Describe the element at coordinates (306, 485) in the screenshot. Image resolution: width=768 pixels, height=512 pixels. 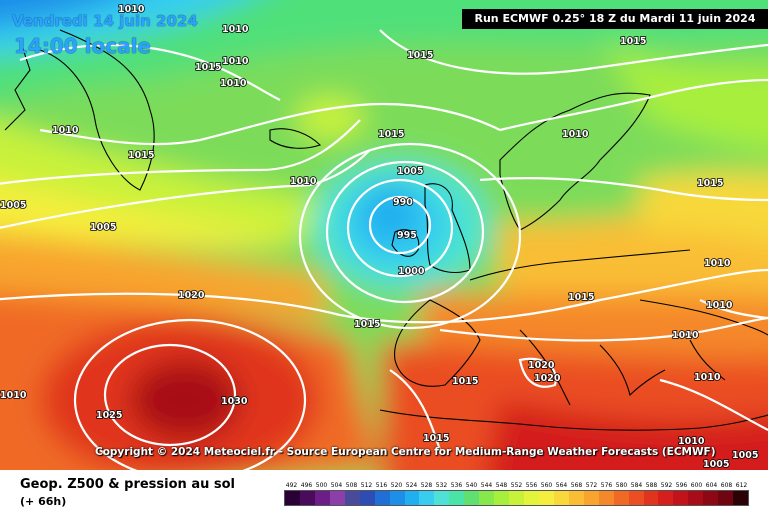
I see `legend-label: 496` at that location.